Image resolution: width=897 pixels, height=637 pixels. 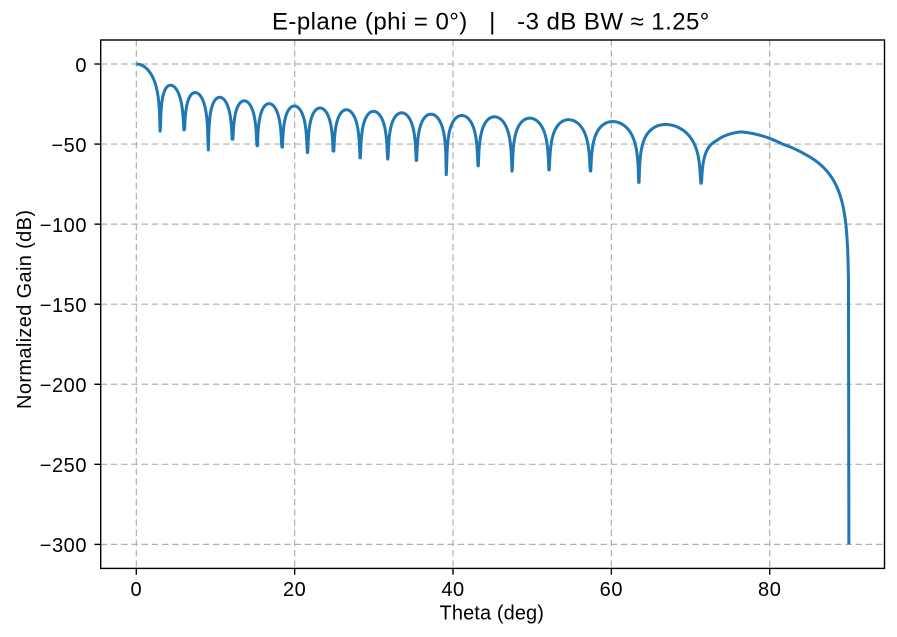 What do you see at coordinates (491, 21) in the screenshot?
I see `svg-text:E-plane (phi = 0°) | -3 dB: E-plane (phi = 0°) | -3 dB BW ≈ 1.25°` at bounding box center [491, 21].